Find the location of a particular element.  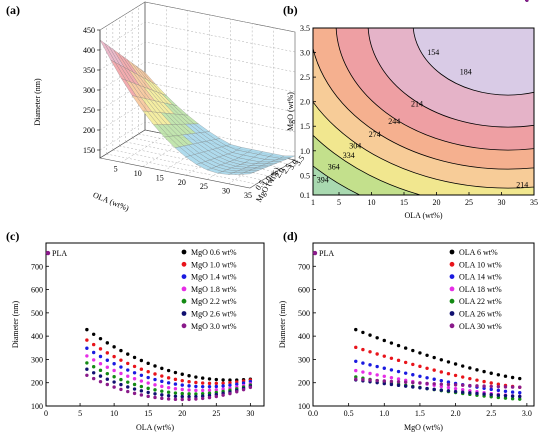

contour-label: 334 is located at coordinates (349, 155).